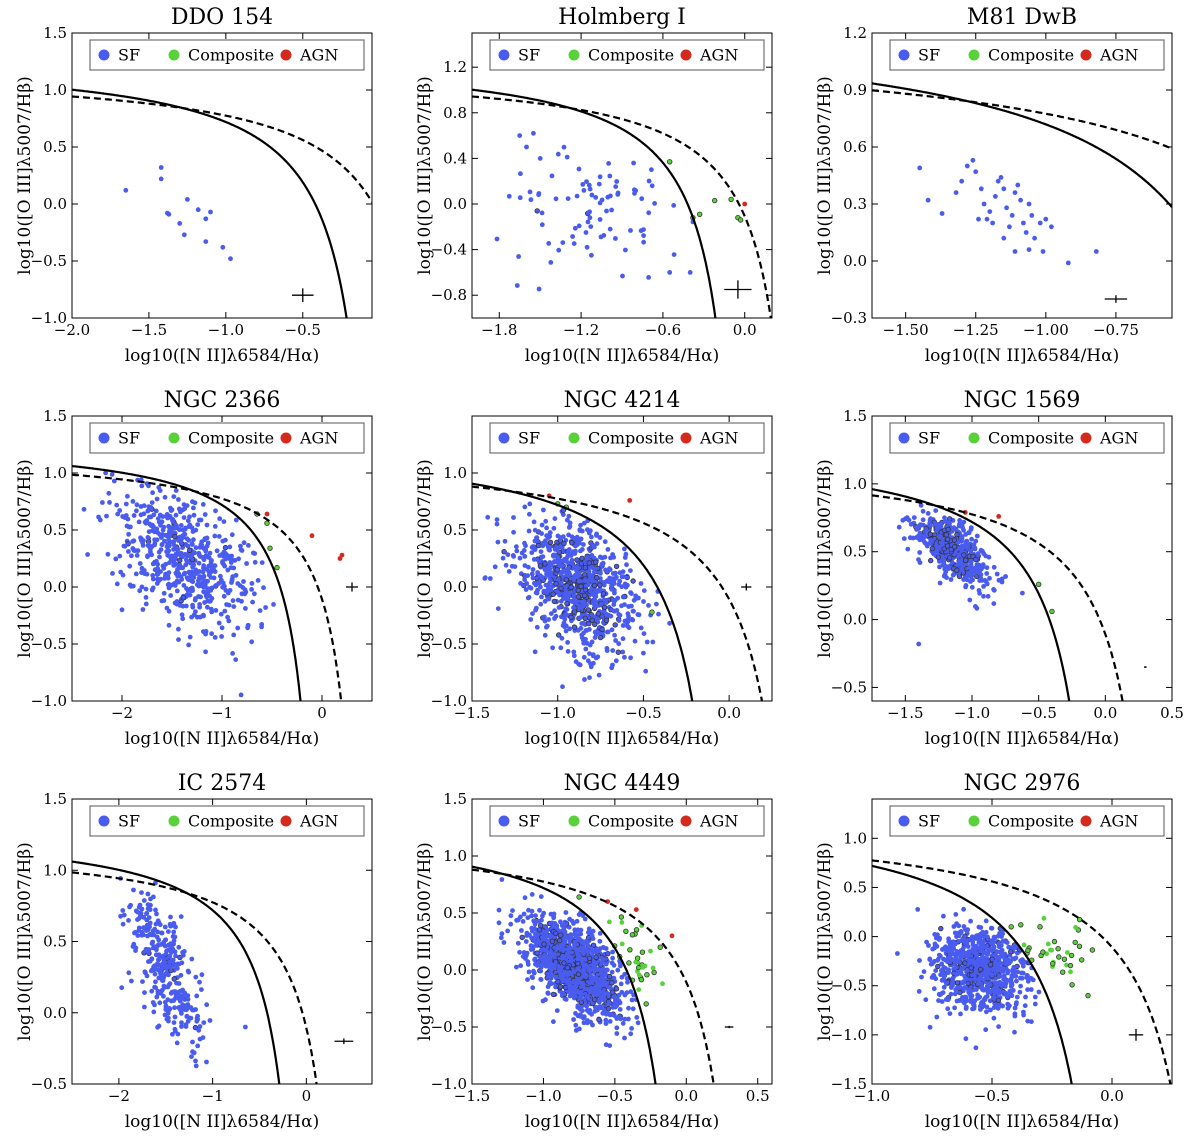  Describe the element at coordinates (286, 438) in the screenshot. I see `legend-marker-agn` at that location.